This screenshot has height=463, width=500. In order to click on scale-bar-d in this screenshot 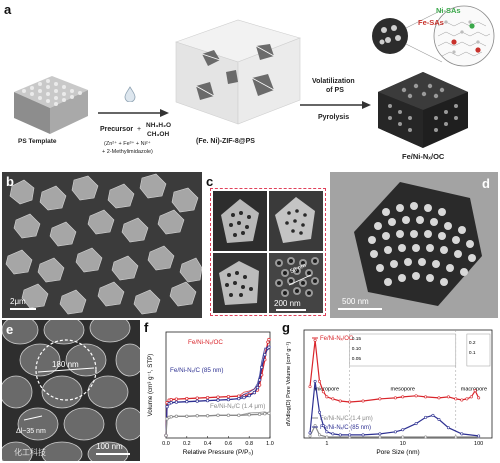, I will do `click(360, 309)`.